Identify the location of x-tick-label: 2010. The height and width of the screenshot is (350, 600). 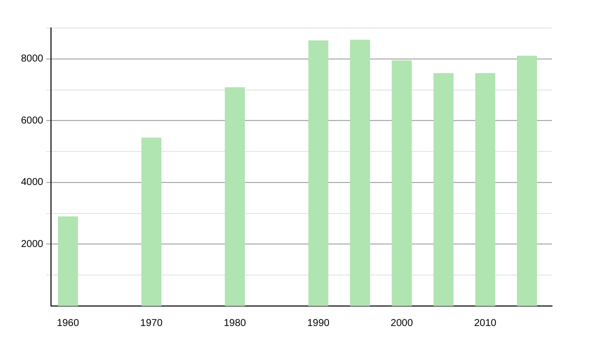
(485, 323).